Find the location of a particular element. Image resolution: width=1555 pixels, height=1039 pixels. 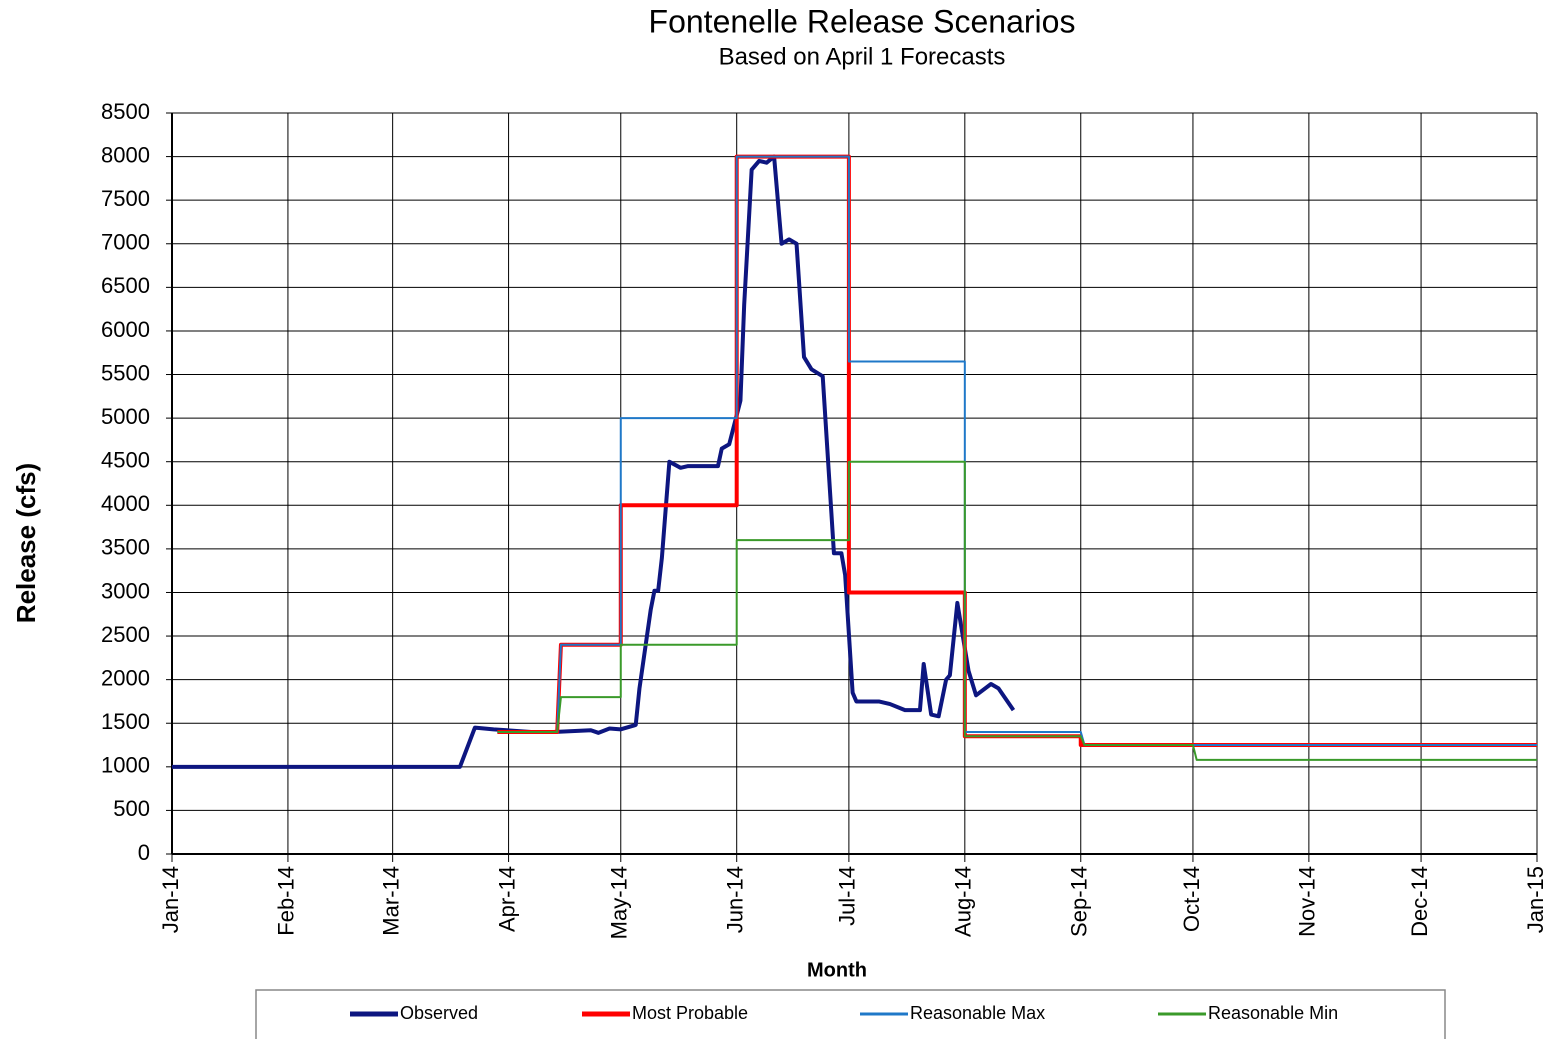

y-tick-label: 500 is located at coordinates (131, 808).